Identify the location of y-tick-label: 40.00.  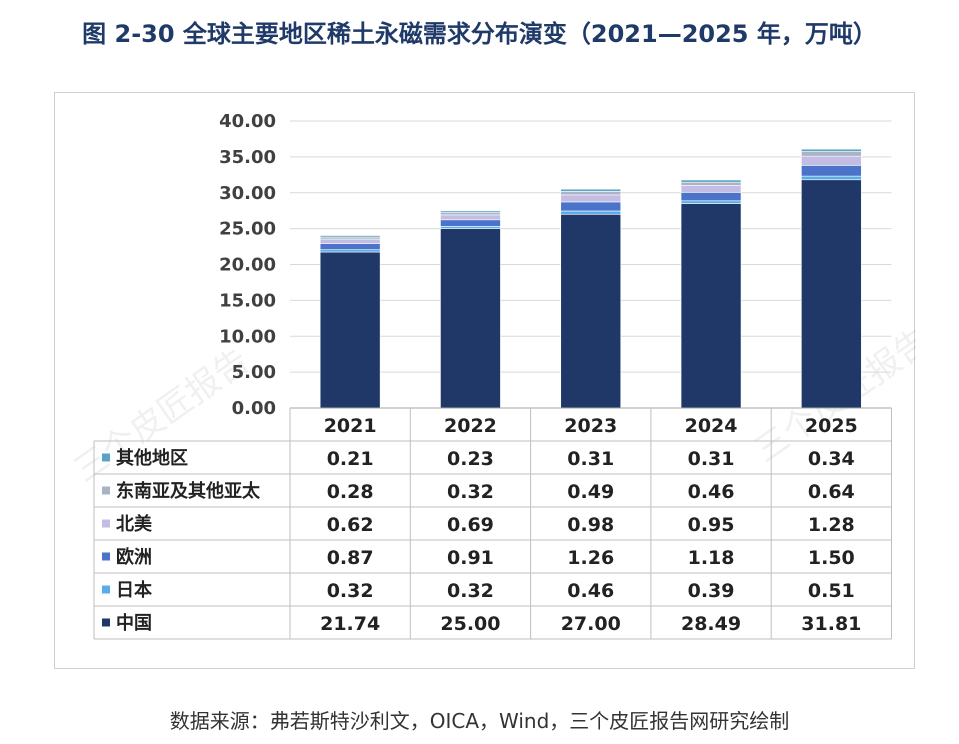
(247, 121).